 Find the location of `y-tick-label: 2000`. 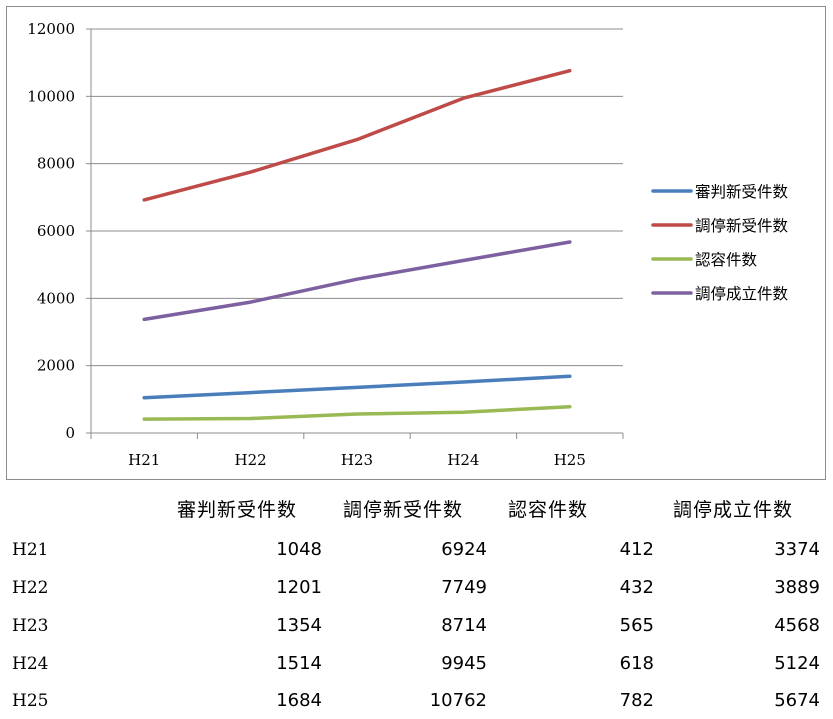

y-tick-label: 2000 is located at coordinates (56, 366).